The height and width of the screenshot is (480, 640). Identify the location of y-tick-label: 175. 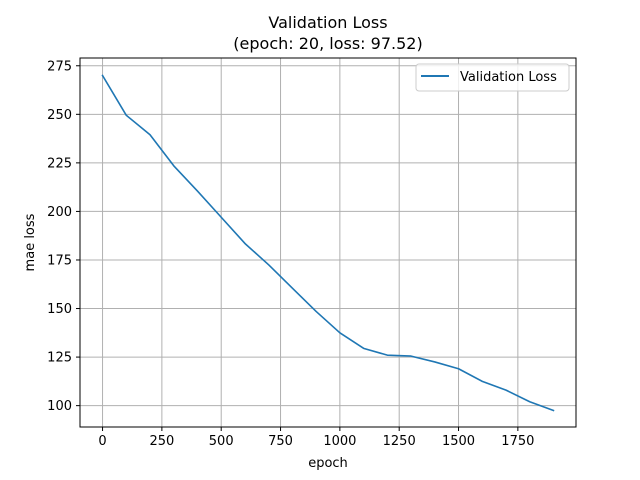
(59, 260).